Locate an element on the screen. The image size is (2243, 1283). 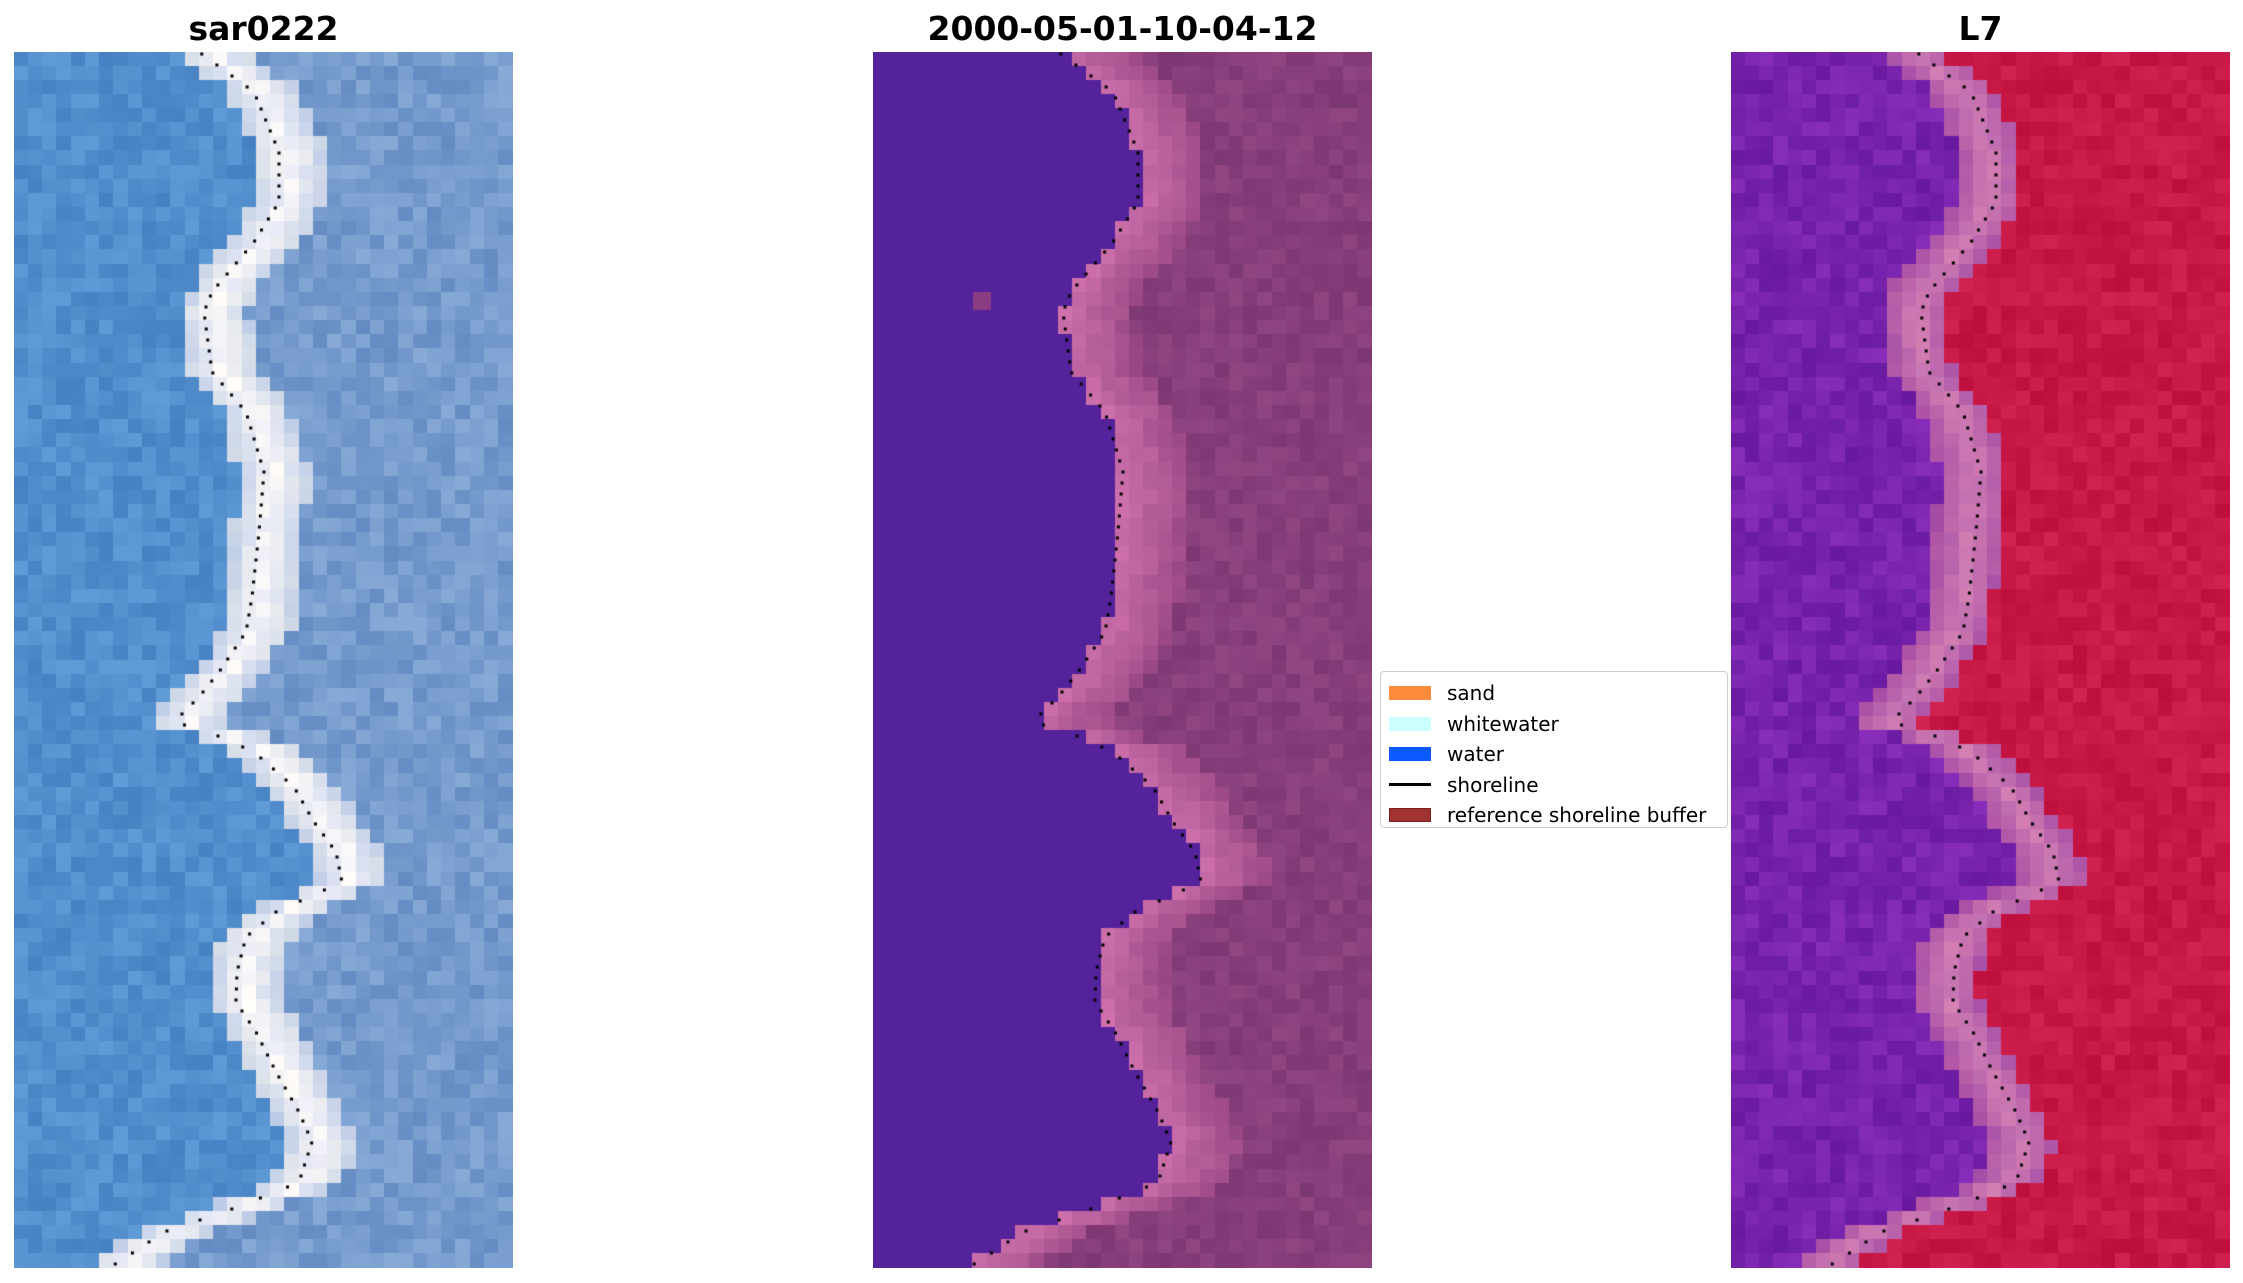
panel-3-title: L7 is located at coordinates (1980, 28).